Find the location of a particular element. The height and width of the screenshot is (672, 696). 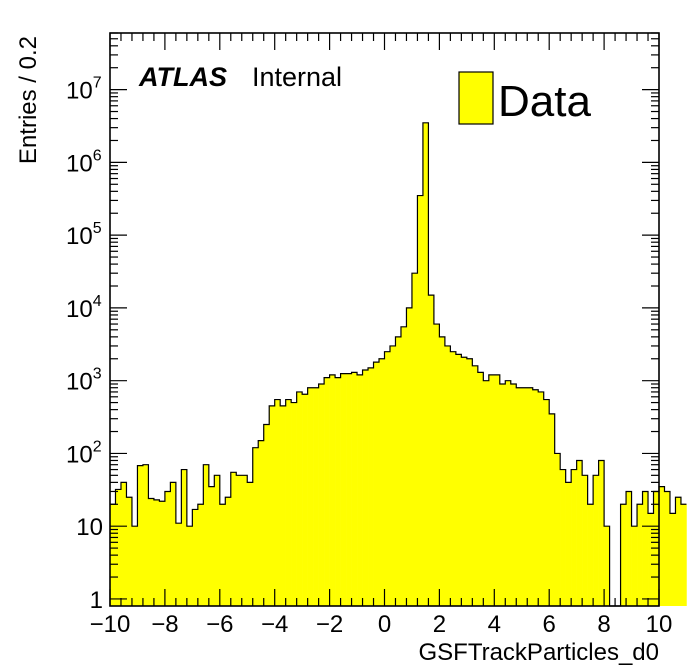

y-tick-labels: 1 10 10² 10³ 10⁴ 10⁵ 10⁶ 10⁷ is located at coordinates (84, 344).